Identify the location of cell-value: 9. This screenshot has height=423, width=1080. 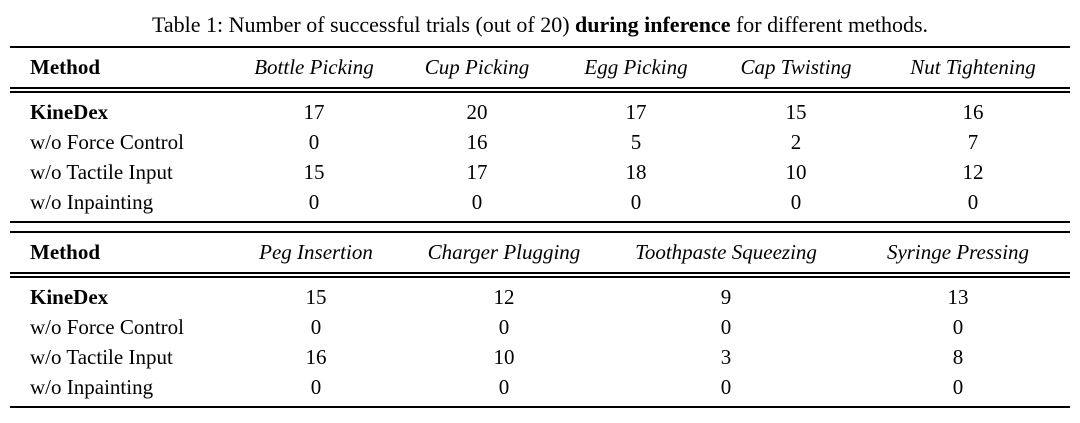
(726, 296).